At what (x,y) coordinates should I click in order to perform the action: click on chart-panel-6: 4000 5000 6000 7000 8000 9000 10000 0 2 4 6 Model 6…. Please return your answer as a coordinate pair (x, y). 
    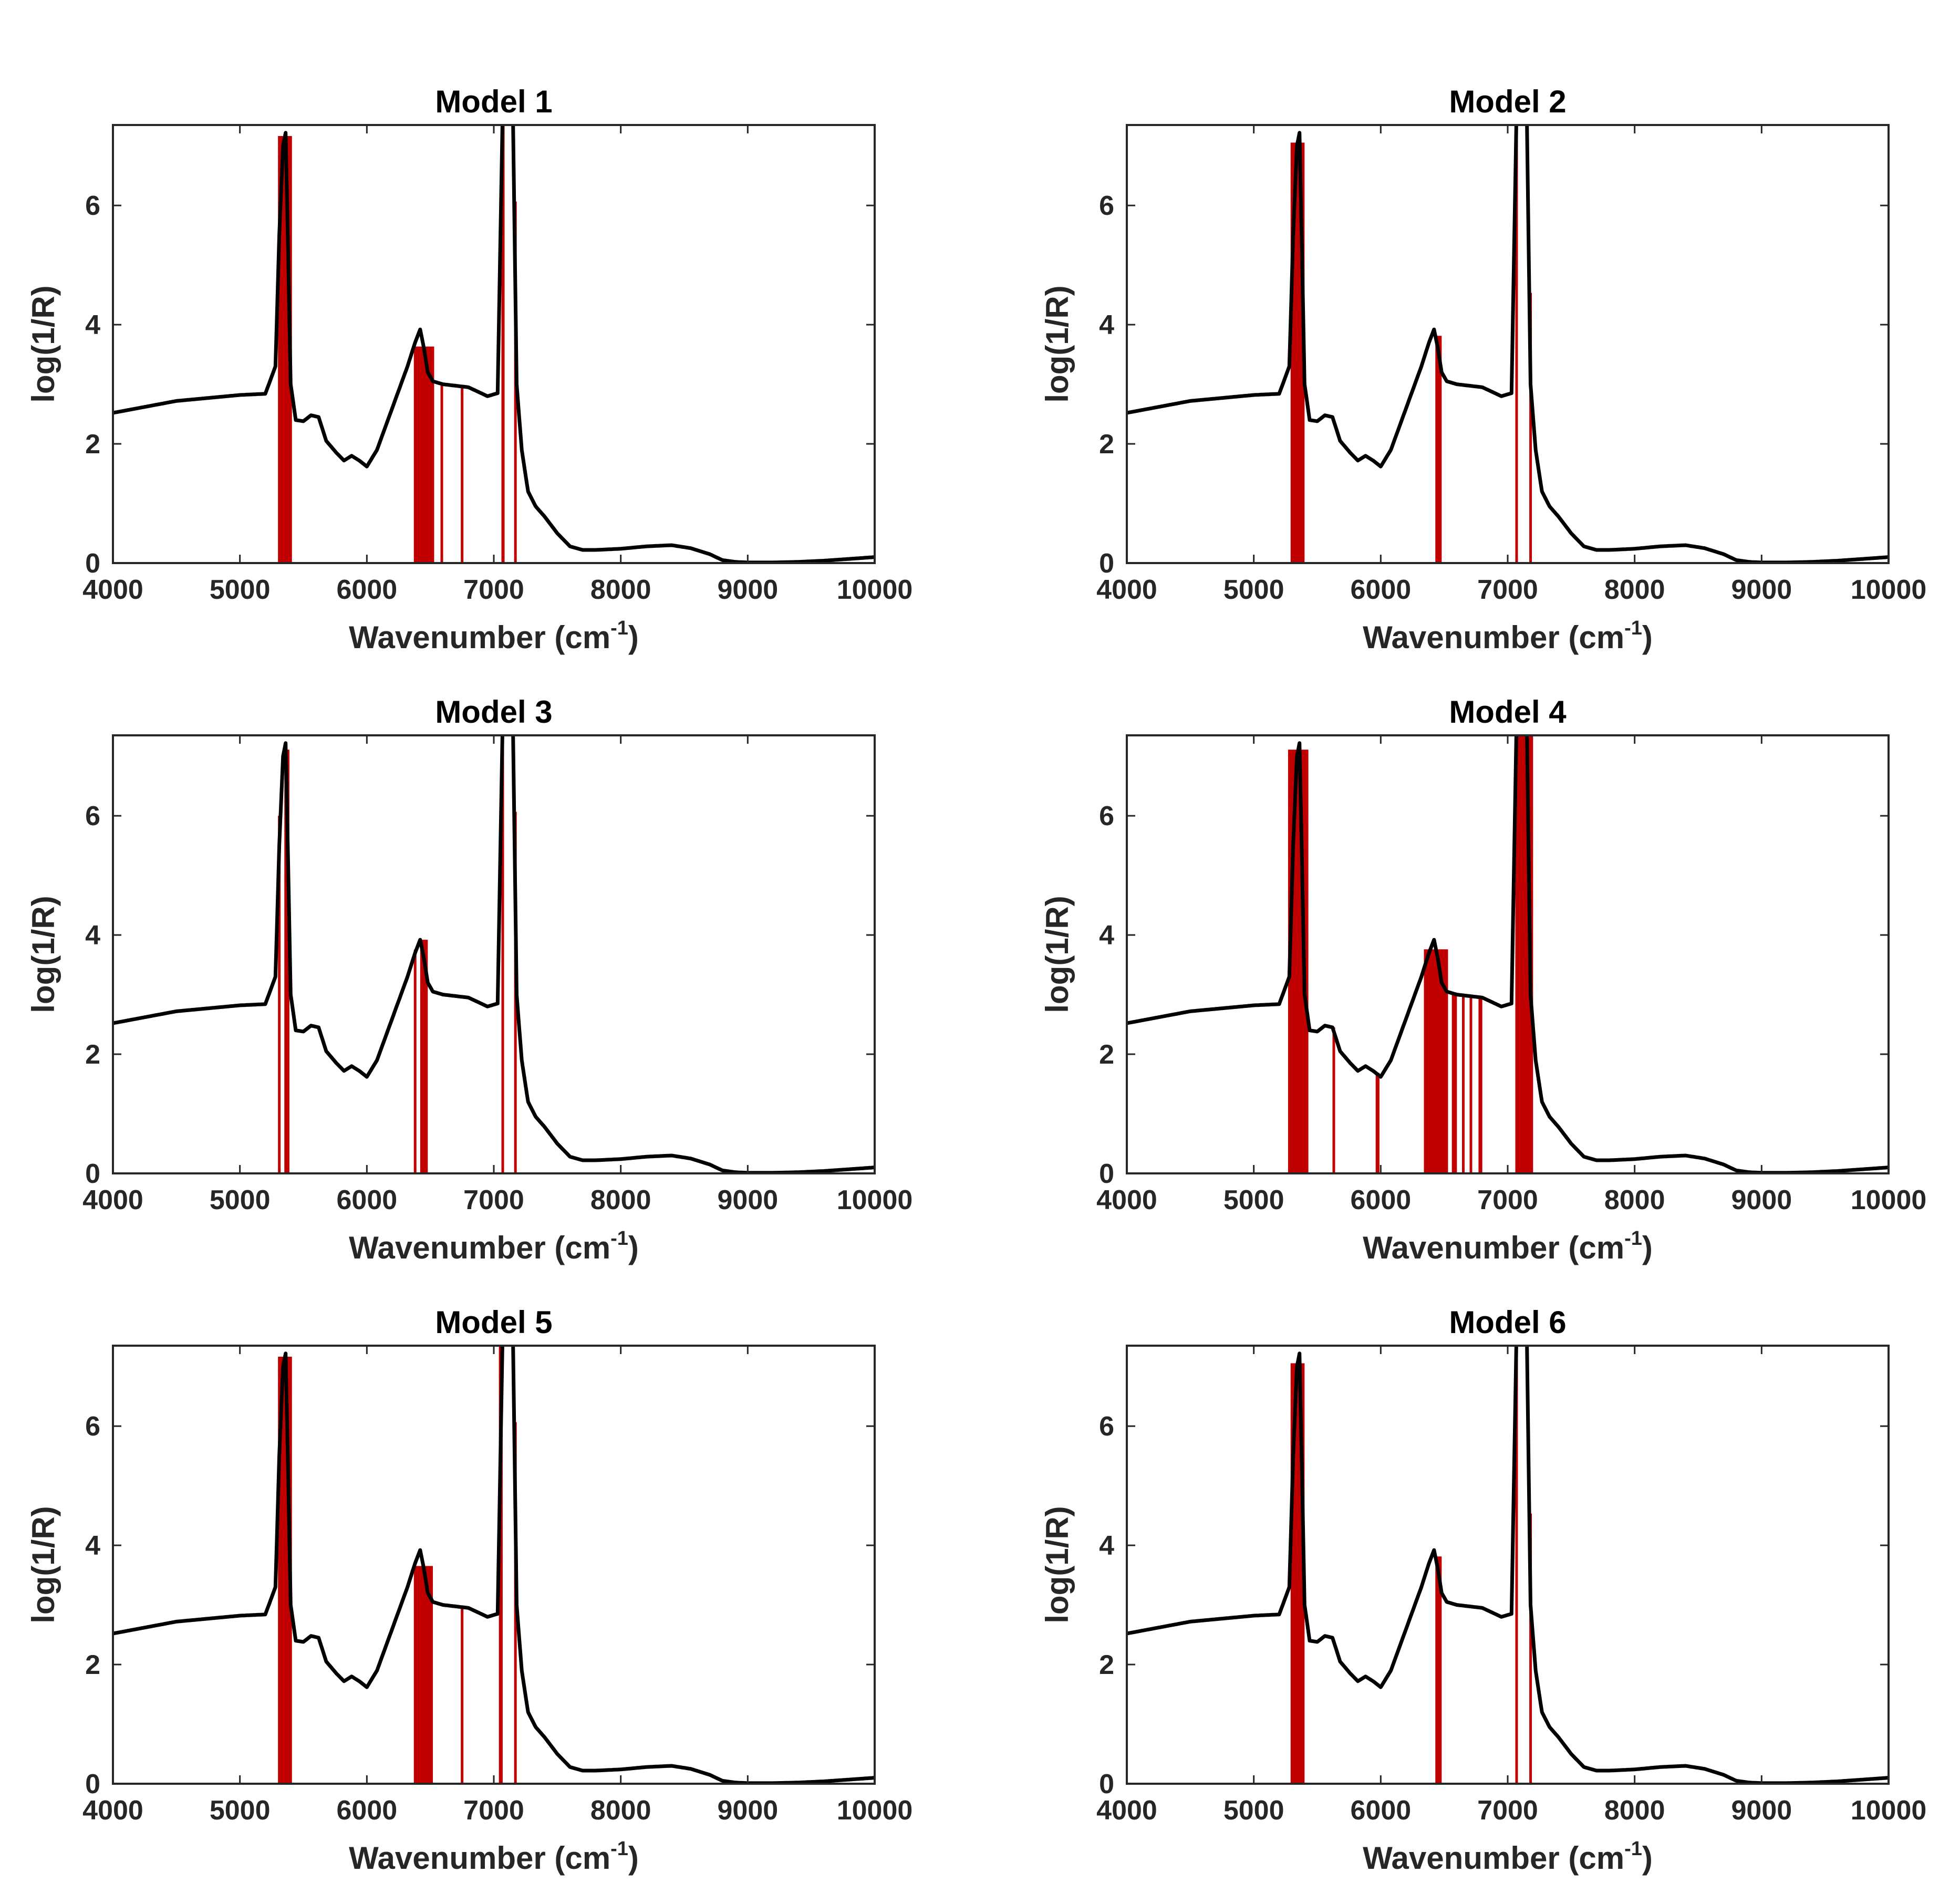
    Looking at the image, I should click on (1483, 1591).